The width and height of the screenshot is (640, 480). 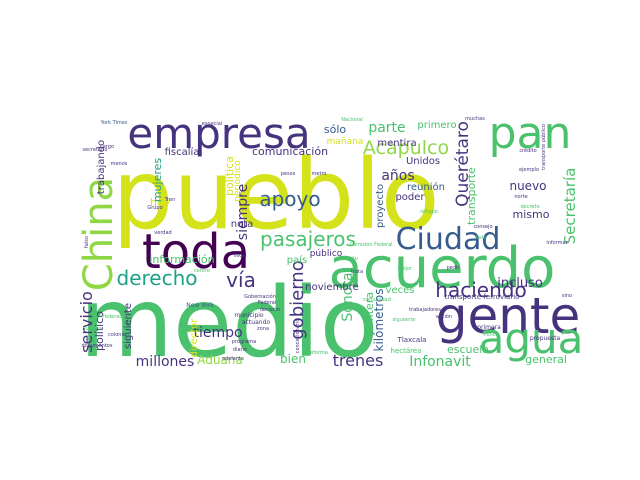 What do you see at coordinates (99, 234) in the screenshot?
I see `word-china: China` at bounding box center [99, 234].